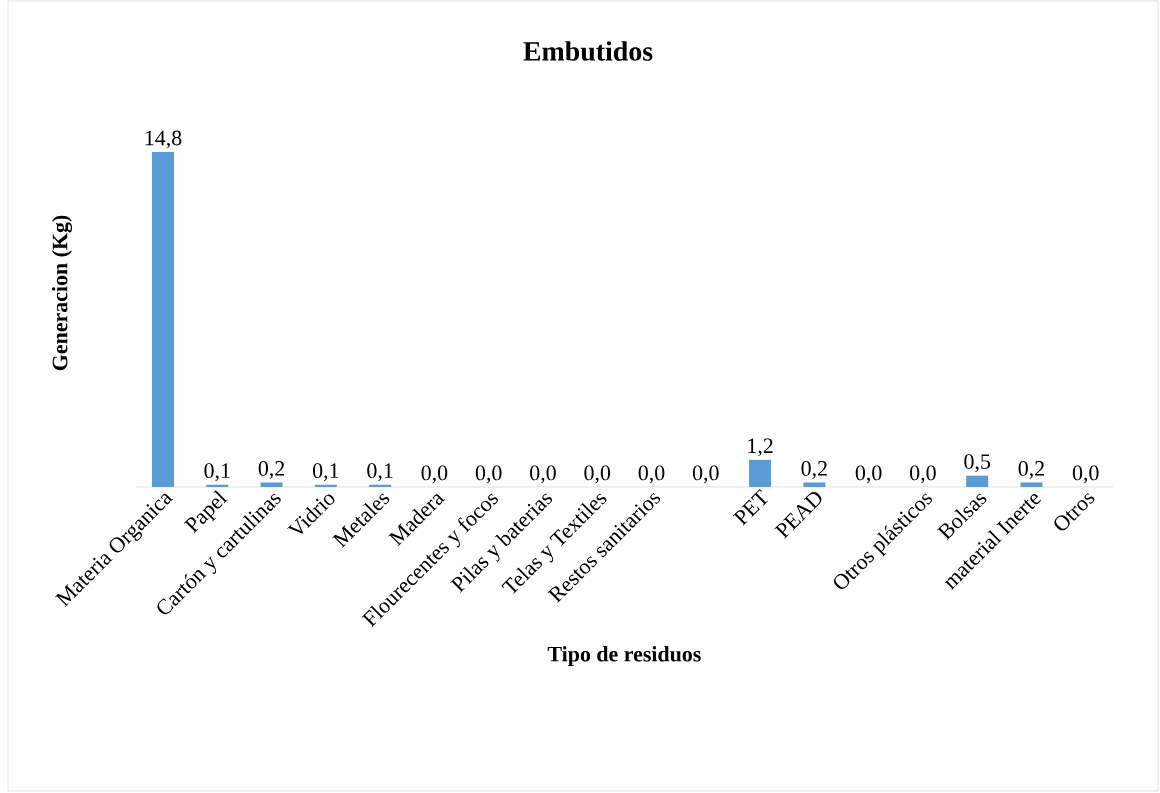  Describe the element at coordinates (163, 139) in the screenshot. I see `data-label: 14,8` at that location.